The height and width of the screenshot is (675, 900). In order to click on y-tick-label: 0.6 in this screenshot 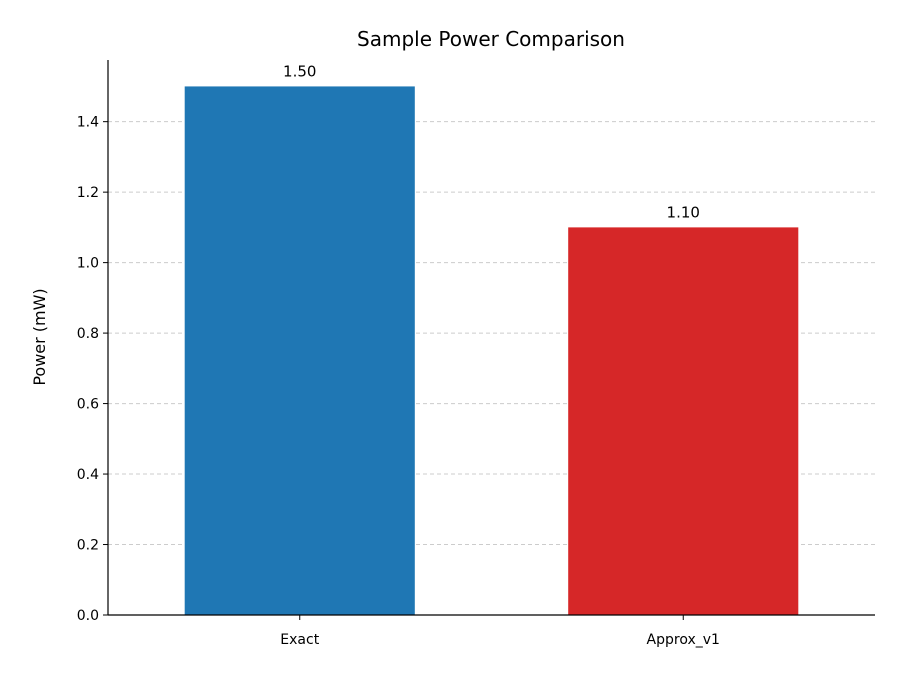, I will do `click(88, 405)`.